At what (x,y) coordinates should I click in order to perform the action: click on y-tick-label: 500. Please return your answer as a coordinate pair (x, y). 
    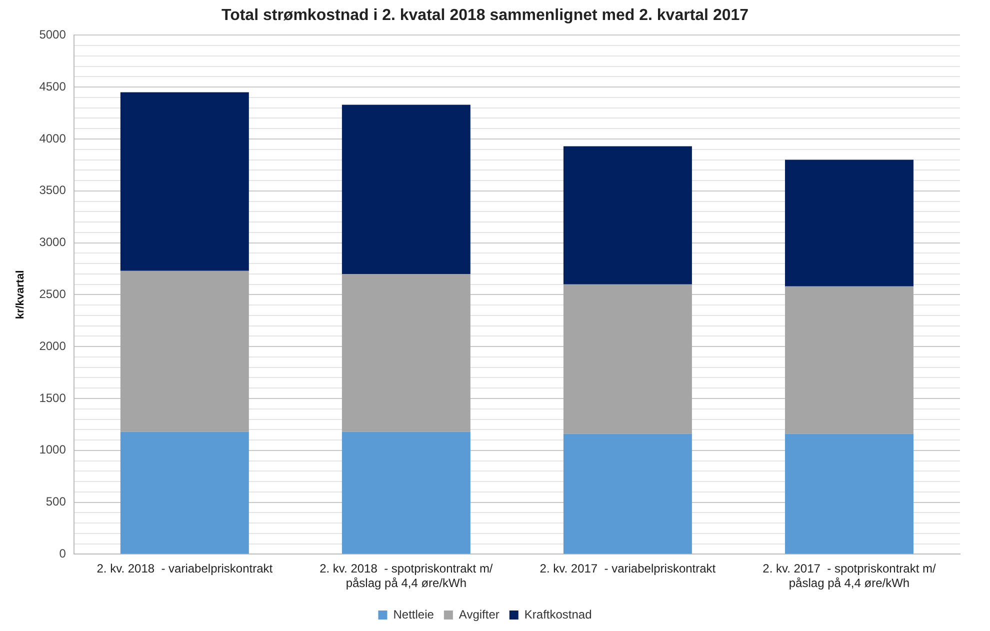
    Looking at the image, I should click on (56, 501).